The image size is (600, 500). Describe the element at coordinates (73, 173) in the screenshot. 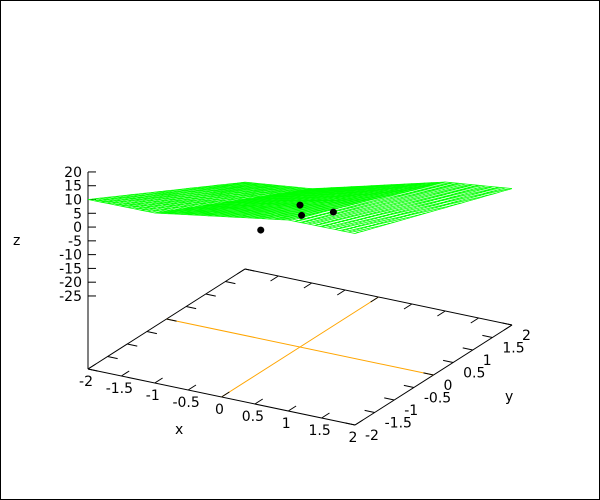

I see `z-tick-label: 20` at that location.